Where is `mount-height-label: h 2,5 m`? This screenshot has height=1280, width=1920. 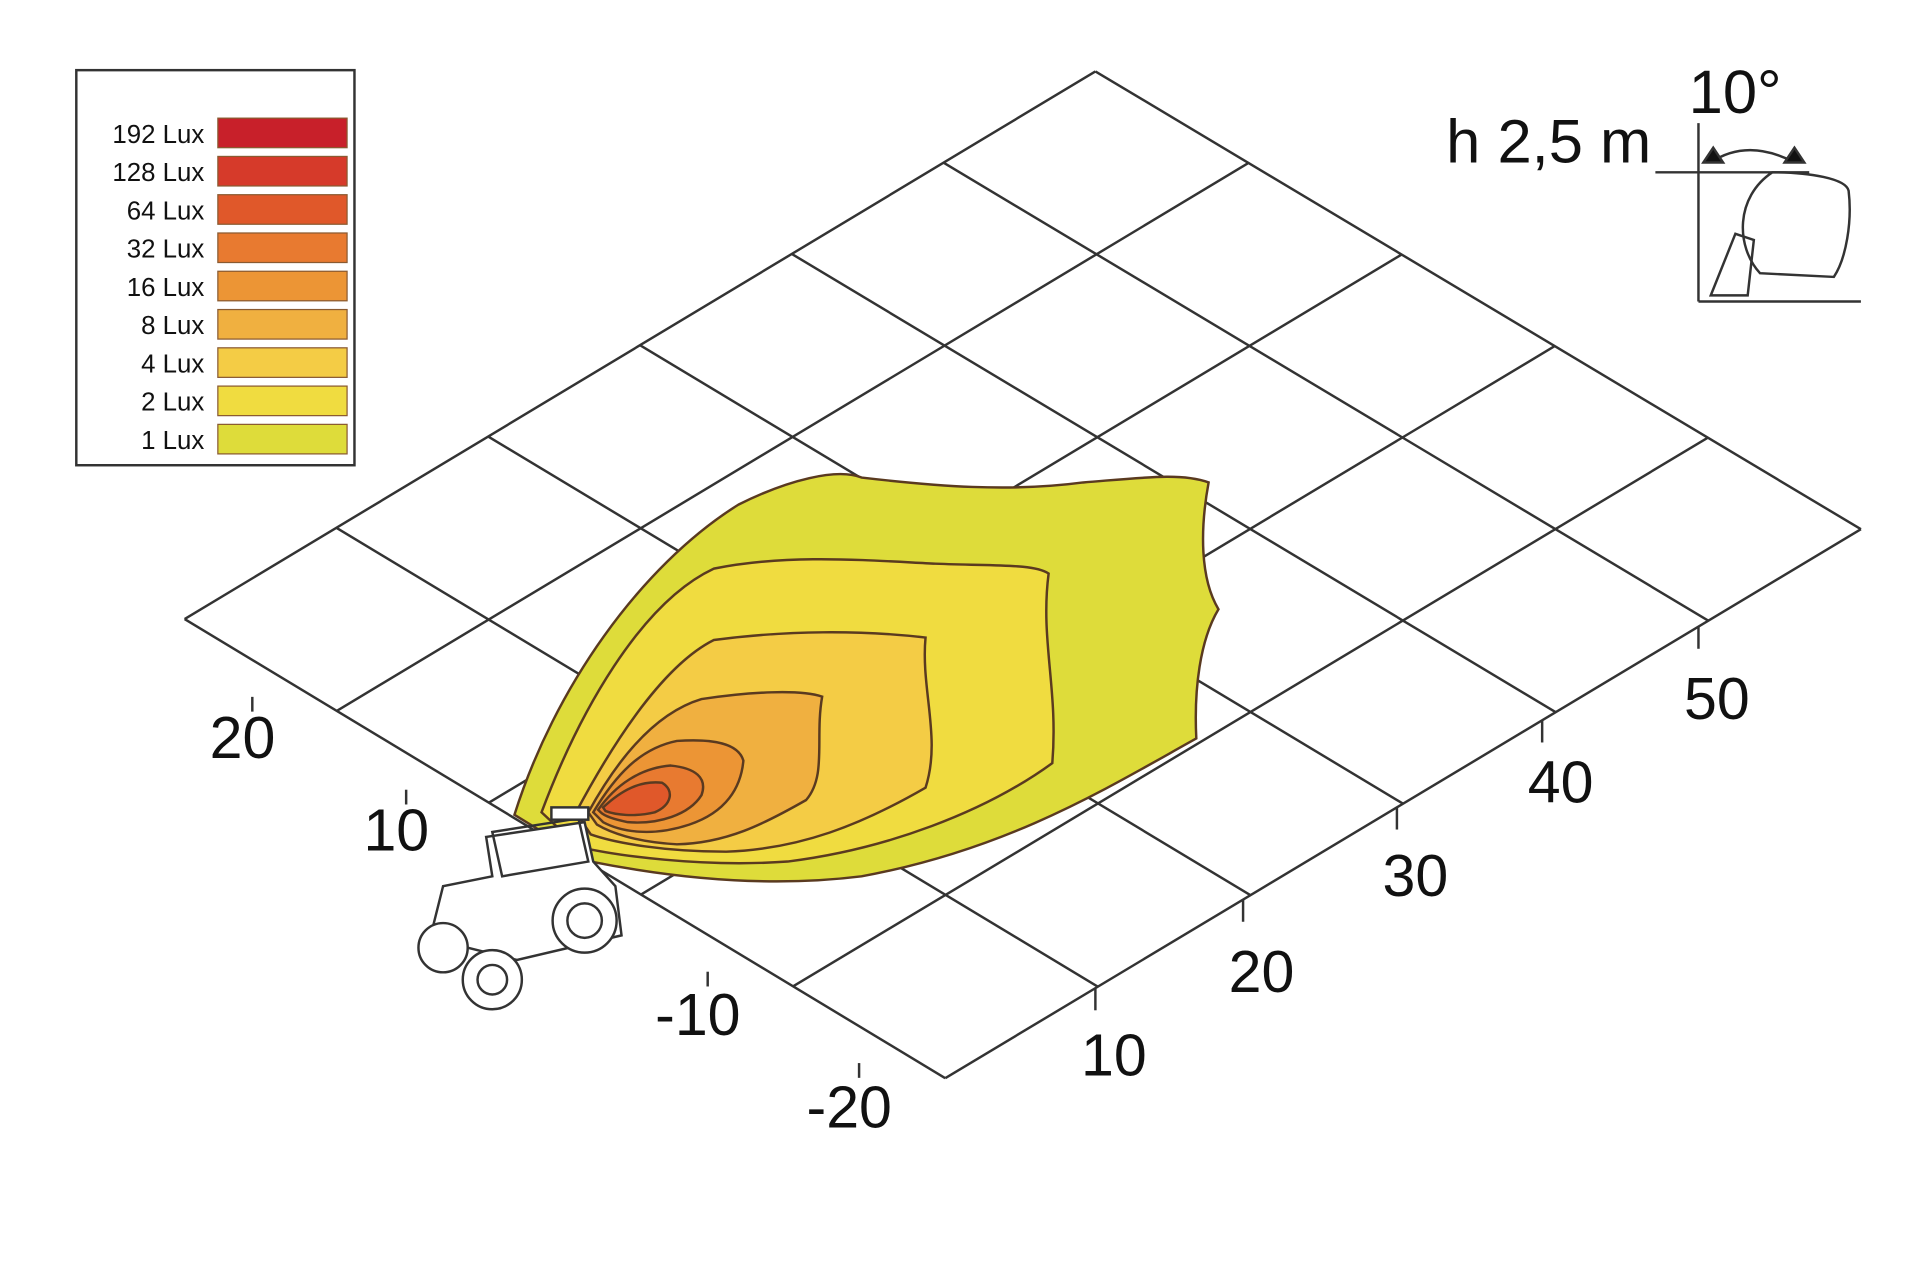
mount-height-label: h 2,5 m is located at coordinates (1548, 141).